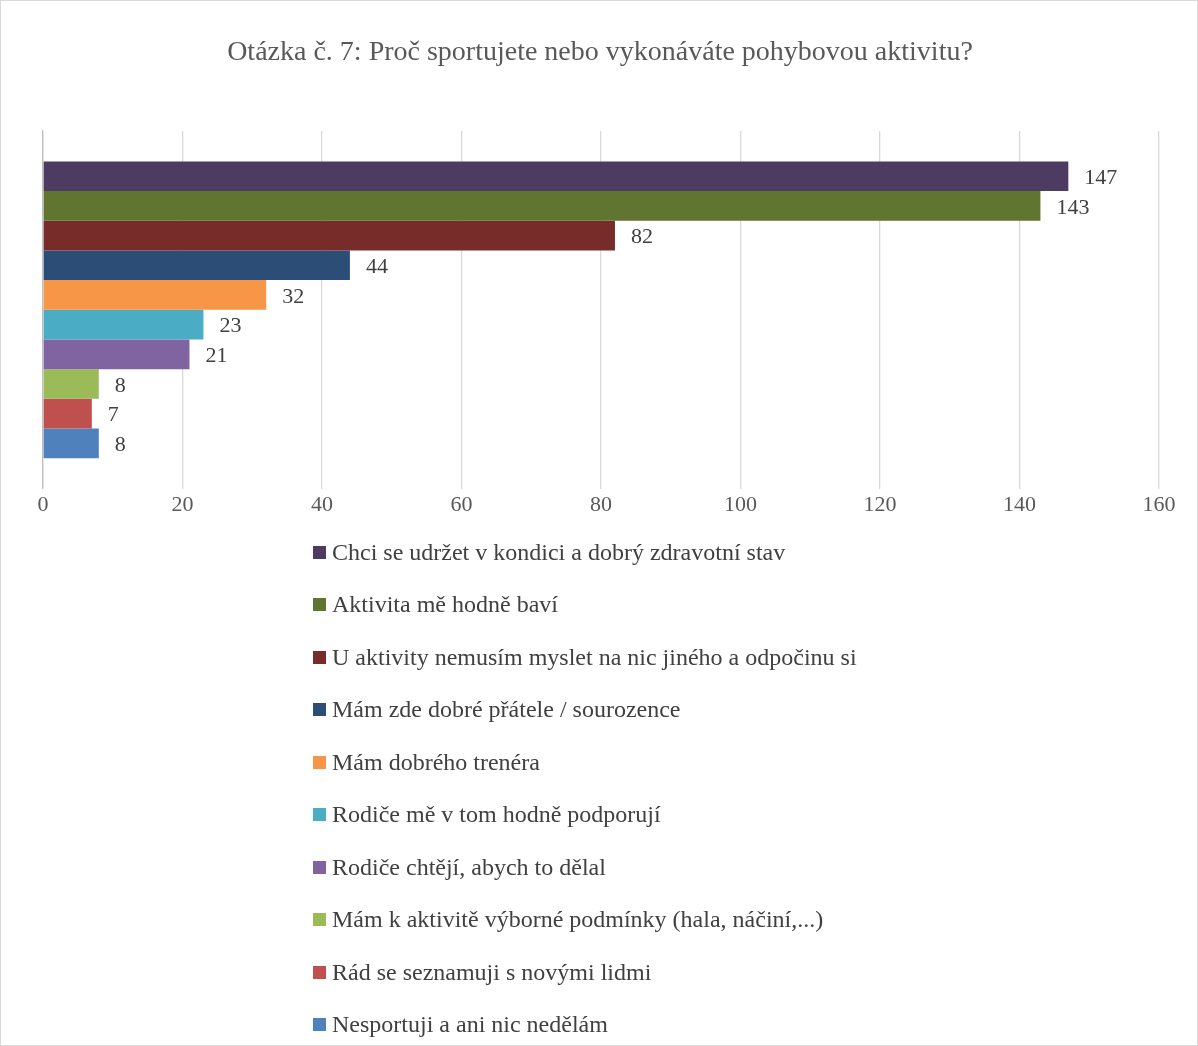 This screenshot has width=1198, height=1046. Describe the element at coordinates (182, 503) in the screenshot. I see `x-tick-label: 20` at that location.